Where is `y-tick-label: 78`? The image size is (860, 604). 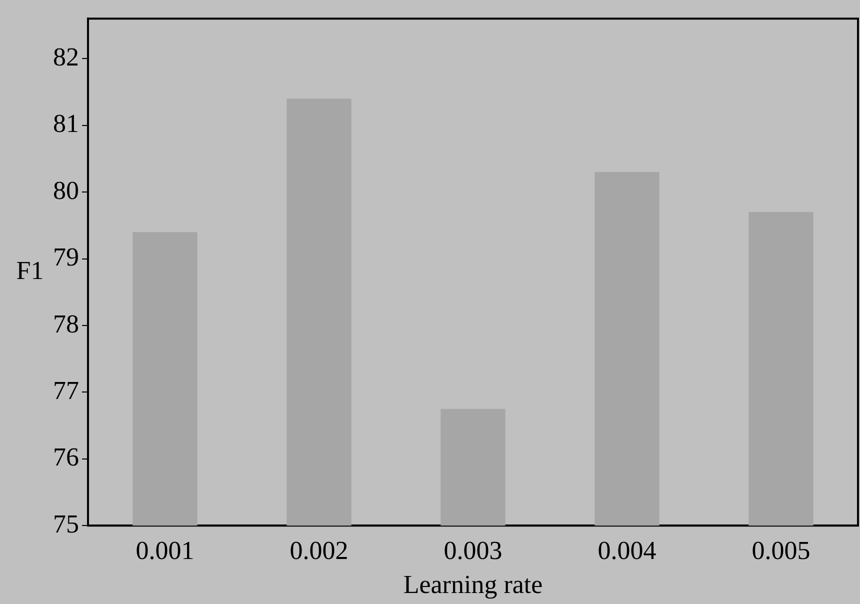
y-tick-label: 78 is located at coordinates (66, 323).